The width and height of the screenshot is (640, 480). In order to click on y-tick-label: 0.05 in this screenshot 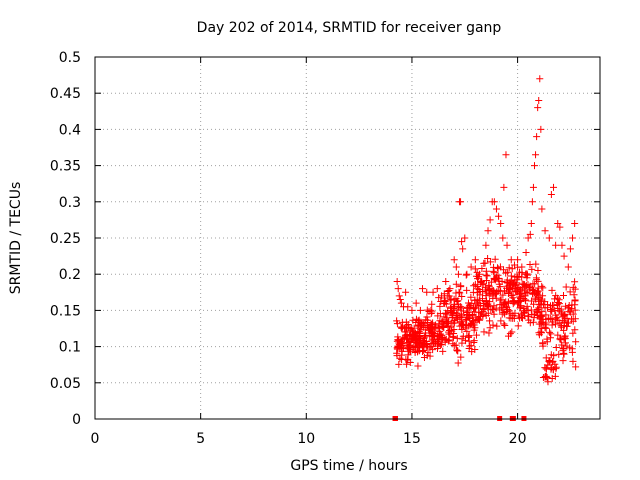, I will do `click(65, 384)`.